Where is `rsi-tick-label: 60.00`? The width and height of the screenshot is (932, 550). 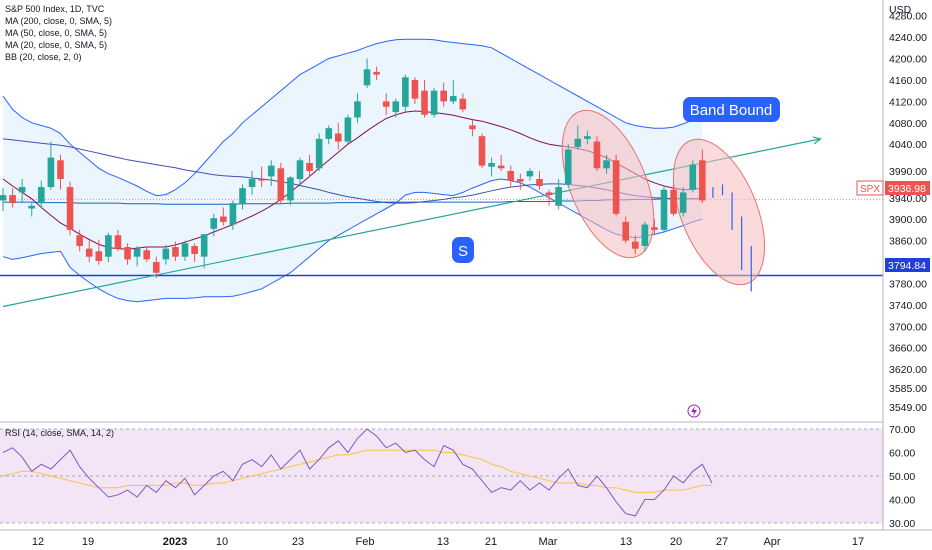
rsi-tick-label: 60.00 is located at coordinates (902, 454).